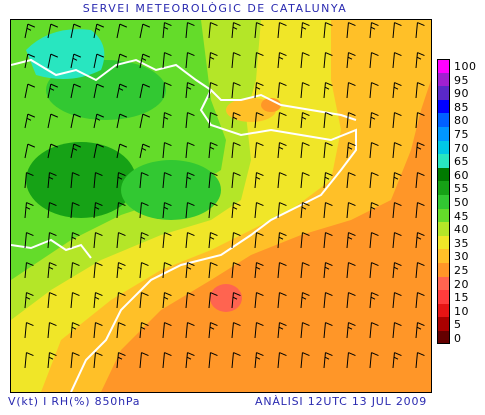 Image resolution: width=485 pixels, height=415 pixels. I want to click on legend-item: 55, so click(461, 188).